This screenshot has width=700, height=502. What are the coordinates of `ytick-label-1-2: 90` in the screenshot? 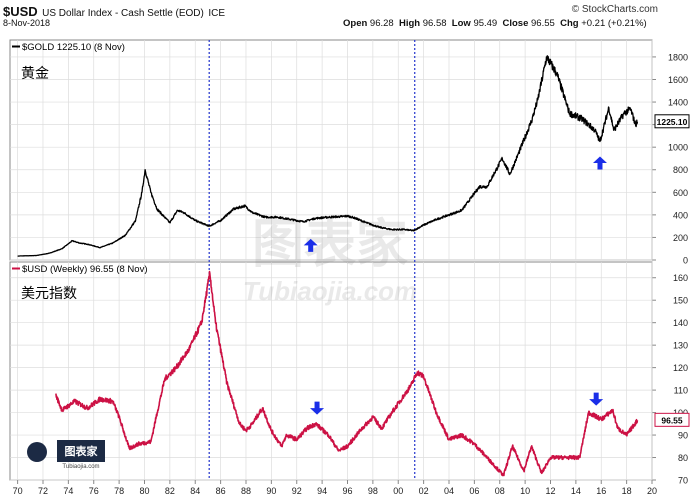 It's located at (683, 436).